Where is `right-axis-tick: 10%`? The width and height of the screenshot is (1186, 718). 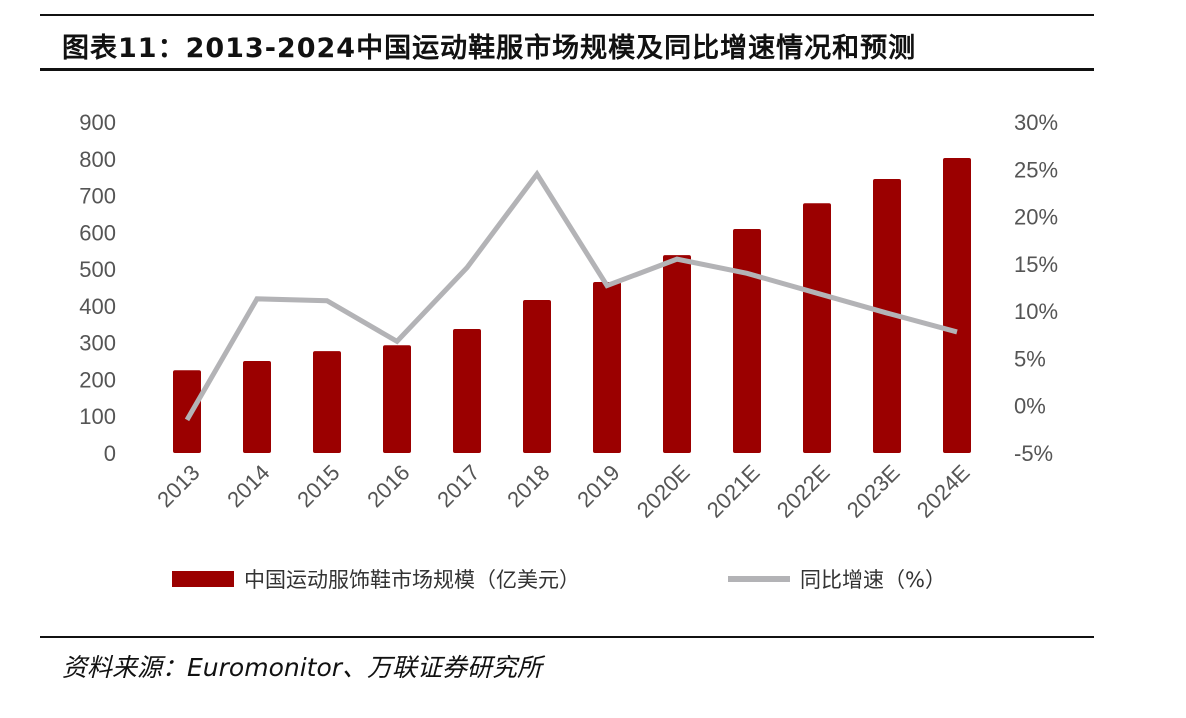 right-axis-tick: 10% is located at coordinates (1036, 311).